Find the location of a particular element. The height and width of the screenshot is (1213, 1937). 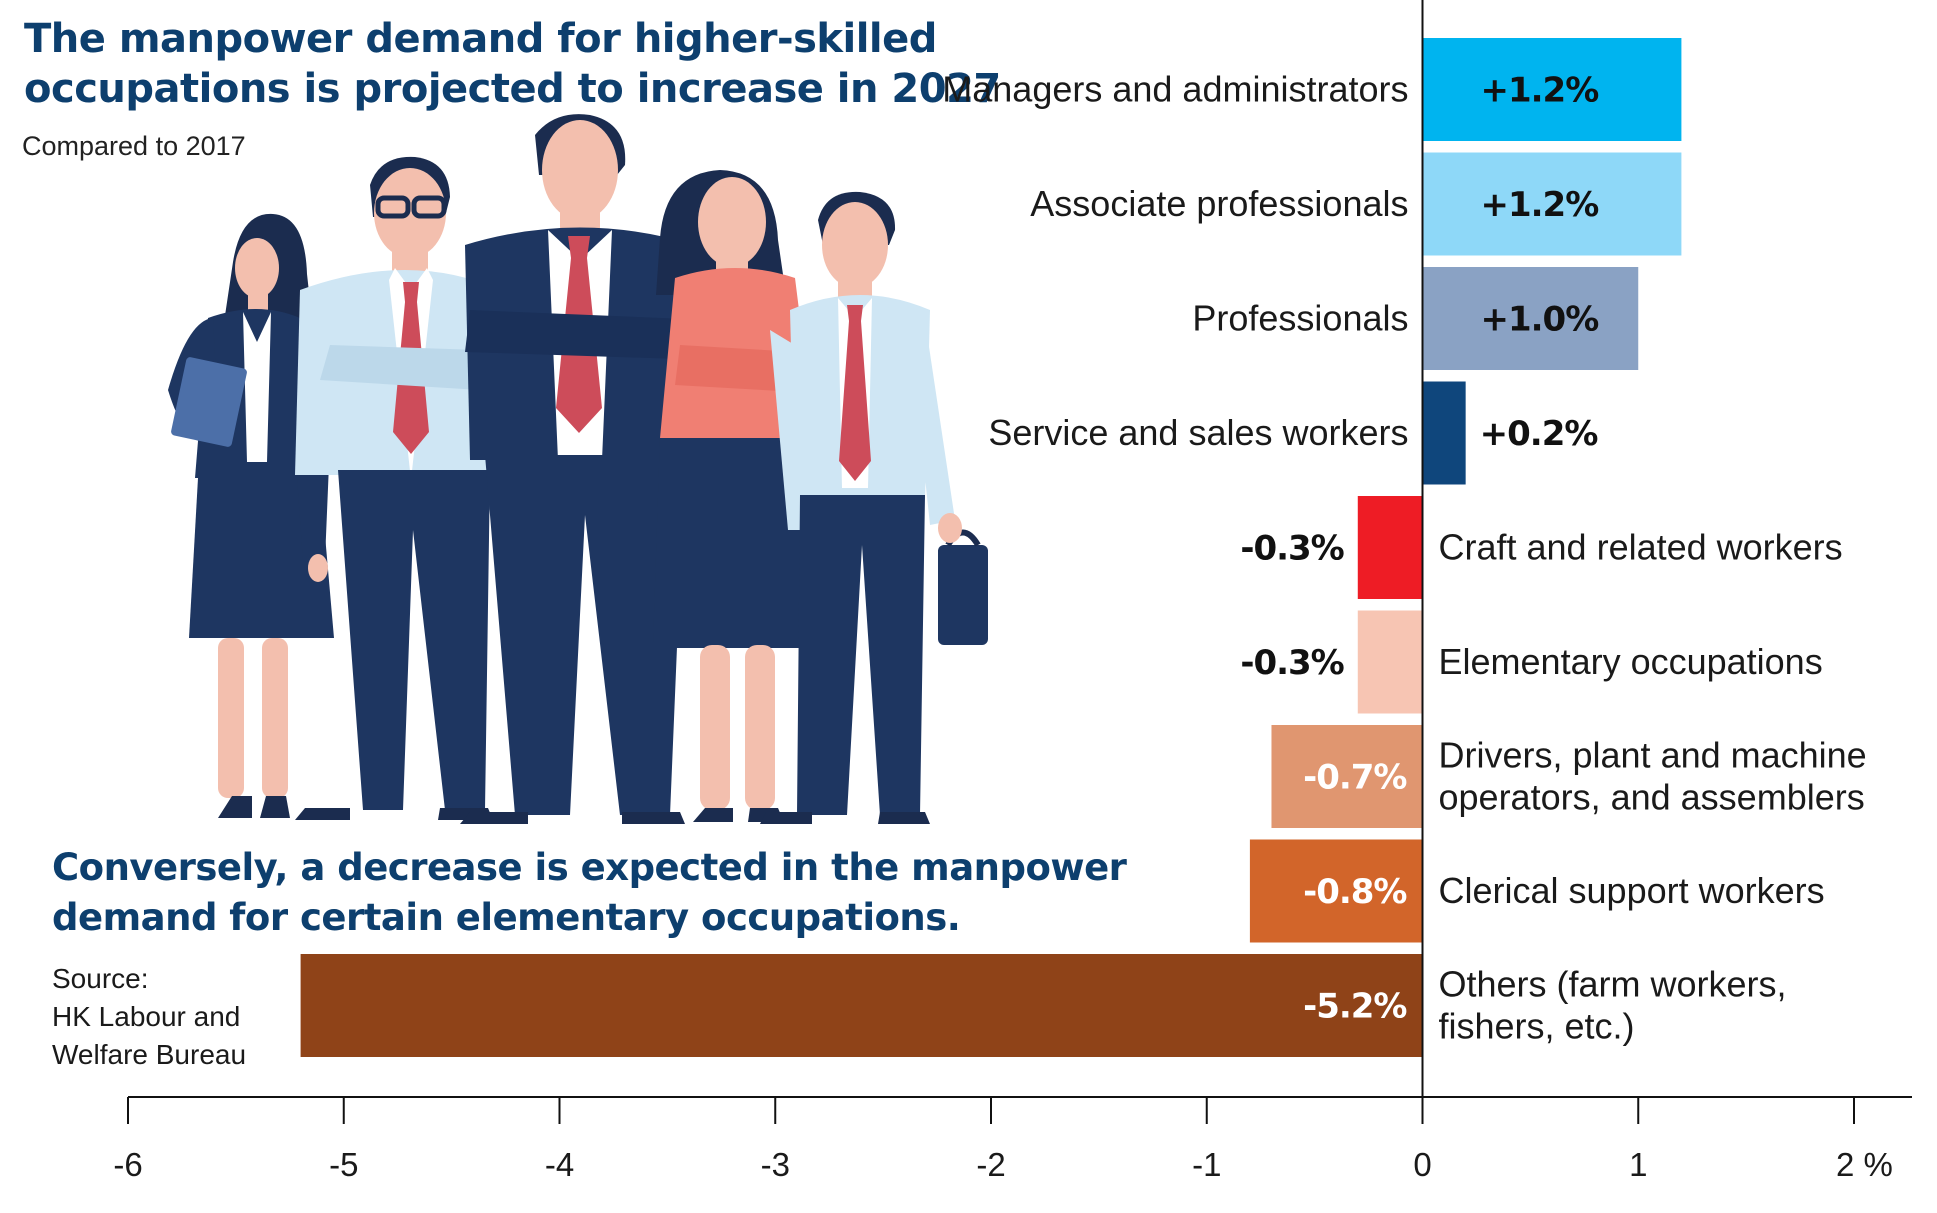

x-tick-label-5: -1 is located at coordinates (1206, 1164).